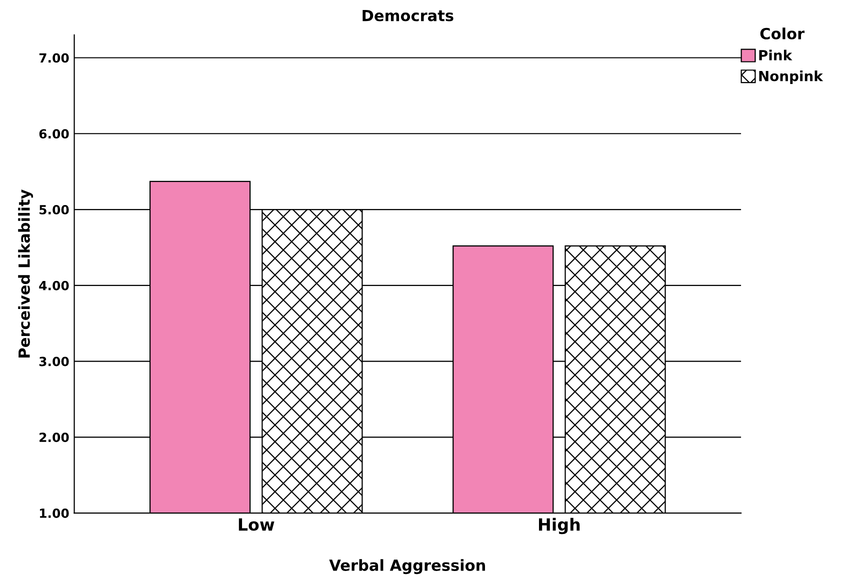 This screenshot has height=583, width=844. I want to click on y-tick-label: 1.00, so click(54, 513).